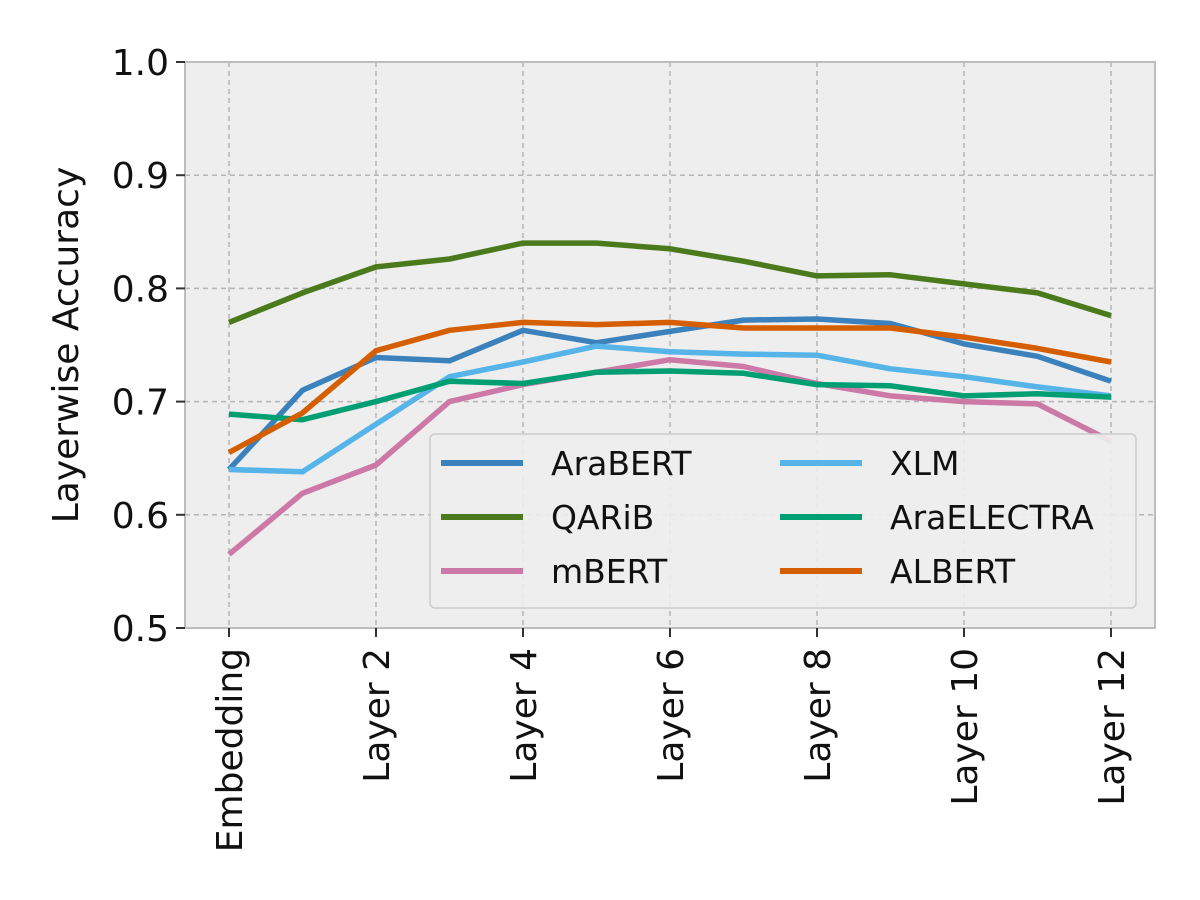 The width and height of the screenshot is (1200, 900). Describe the element at coordinates (140, 403) in the screenshot. I see `y-tick-label: 0.7` at that location.